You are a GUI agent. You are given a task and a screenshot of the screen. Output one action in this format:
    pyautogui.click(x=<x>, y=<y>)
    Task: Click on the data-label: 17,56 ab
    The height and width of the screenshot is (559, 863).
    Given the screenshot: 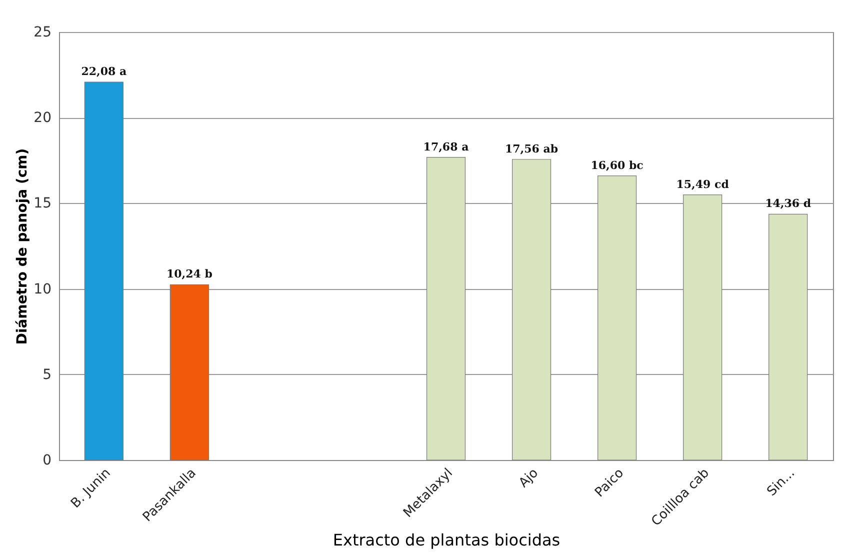 What is the action you would take?
    pyautogui.click(x=531, y=149)
    